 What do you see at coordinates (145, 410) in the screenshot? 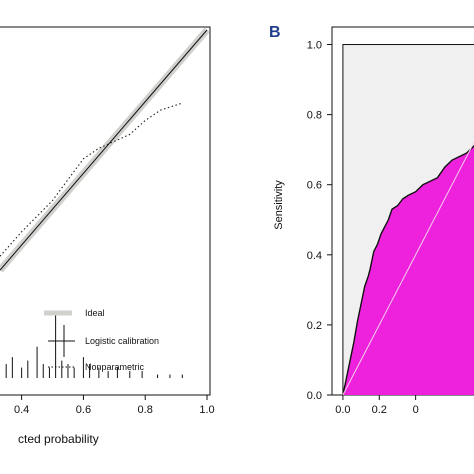
I see `calibration-x-tick-label: 0.8` at bounding box center [145, 410].